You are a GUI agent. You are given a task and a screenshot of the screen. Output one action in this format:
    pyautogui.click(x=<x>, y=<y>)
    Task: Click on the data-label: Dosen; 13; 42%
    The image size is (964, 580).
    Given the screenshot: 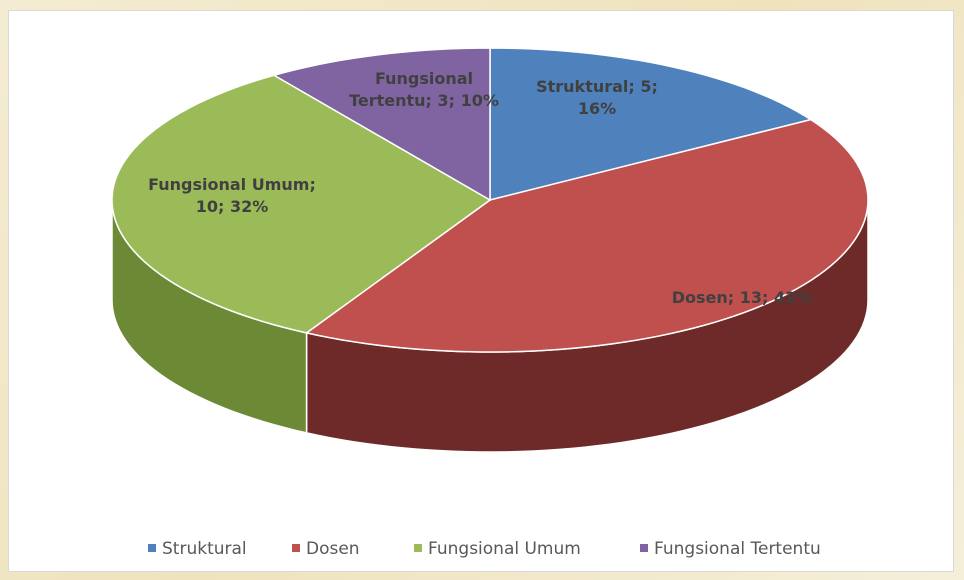 What is the action you would take?
    pyautogui.click(x=742, y=297)
    